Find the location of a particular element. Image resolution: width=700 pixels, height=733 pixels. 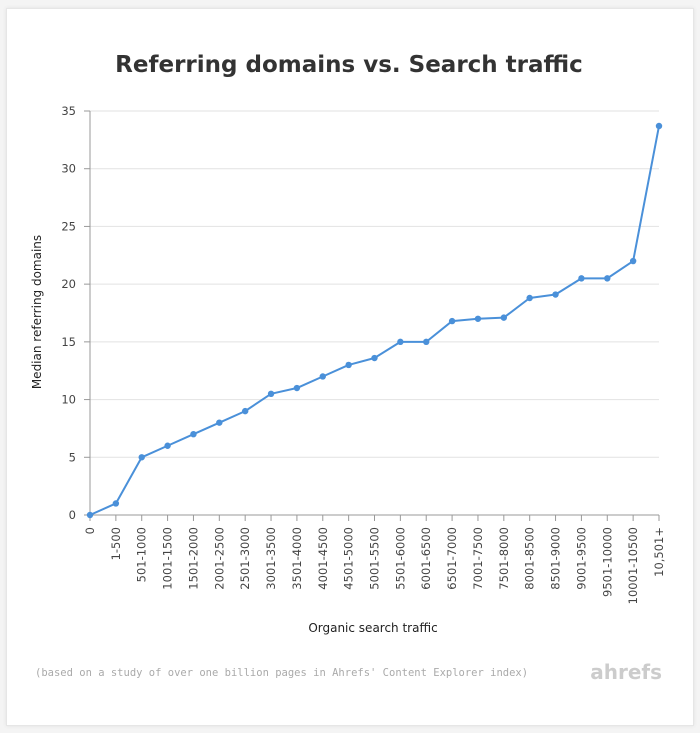

x-tick-label: 6501-7000 is located at coordinates (452, 558).